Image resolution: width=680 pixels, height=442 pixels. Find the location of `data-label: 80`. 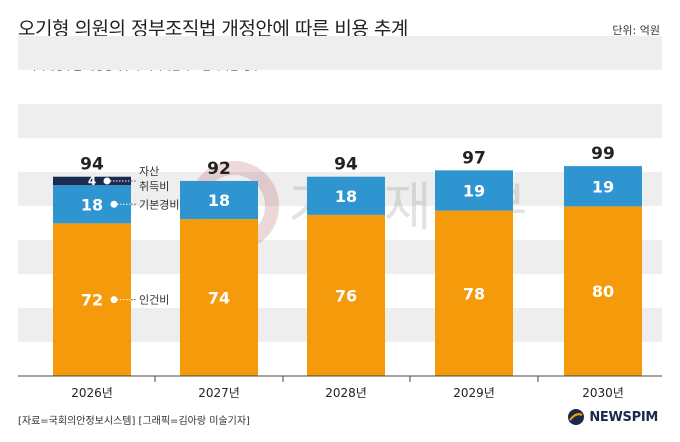

data-label: 80 is located at coordinates (603, 291).